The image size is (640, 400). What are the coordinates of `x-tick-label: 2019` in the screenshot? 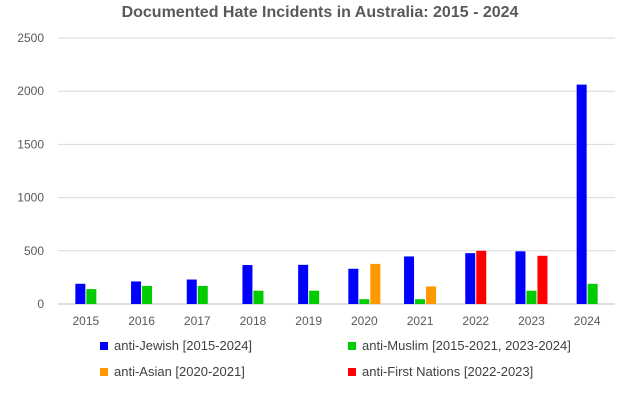 It's located at (308, 321).